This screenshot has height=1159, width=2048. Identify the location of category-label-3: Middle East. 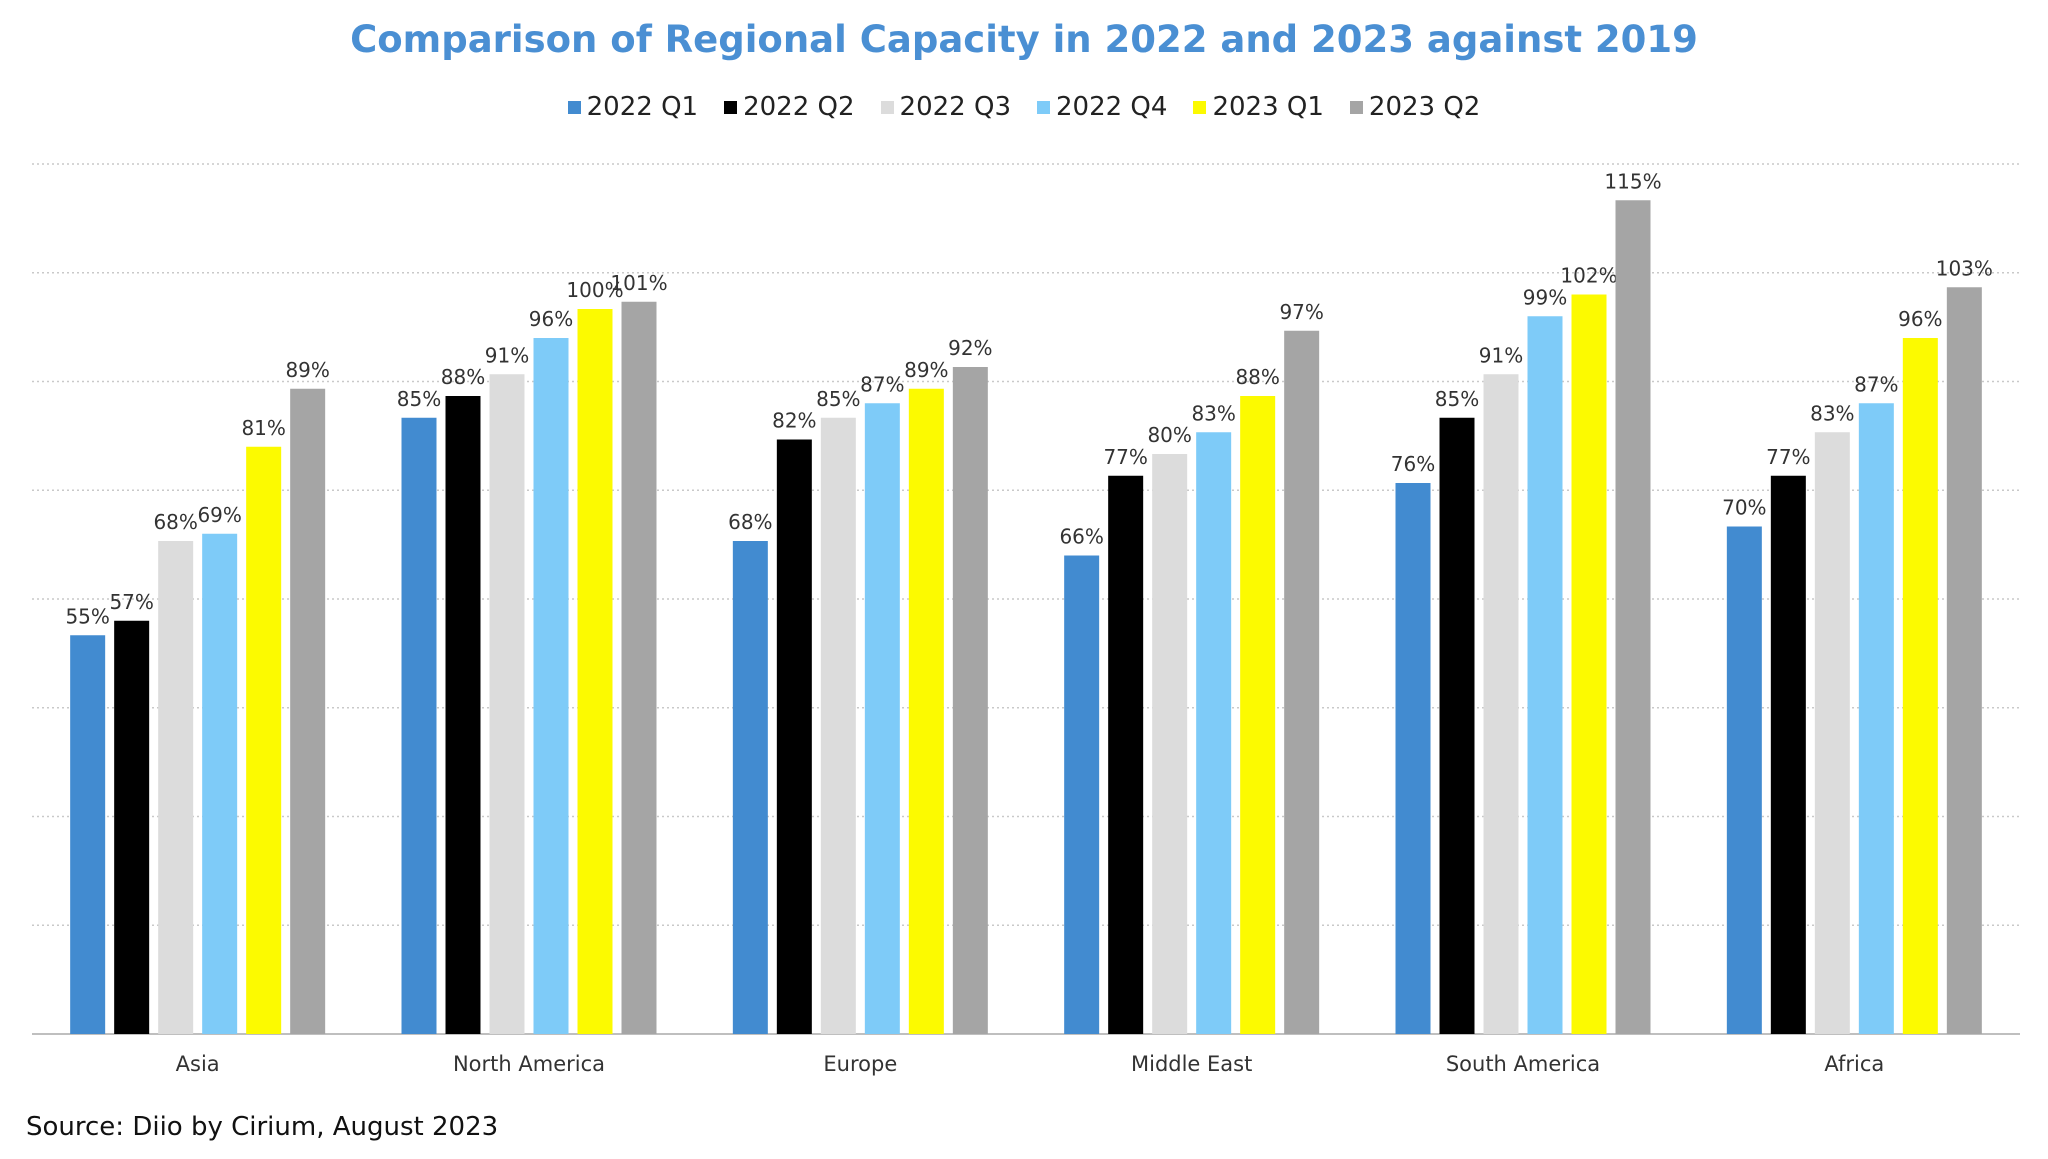
(1191, 1064).